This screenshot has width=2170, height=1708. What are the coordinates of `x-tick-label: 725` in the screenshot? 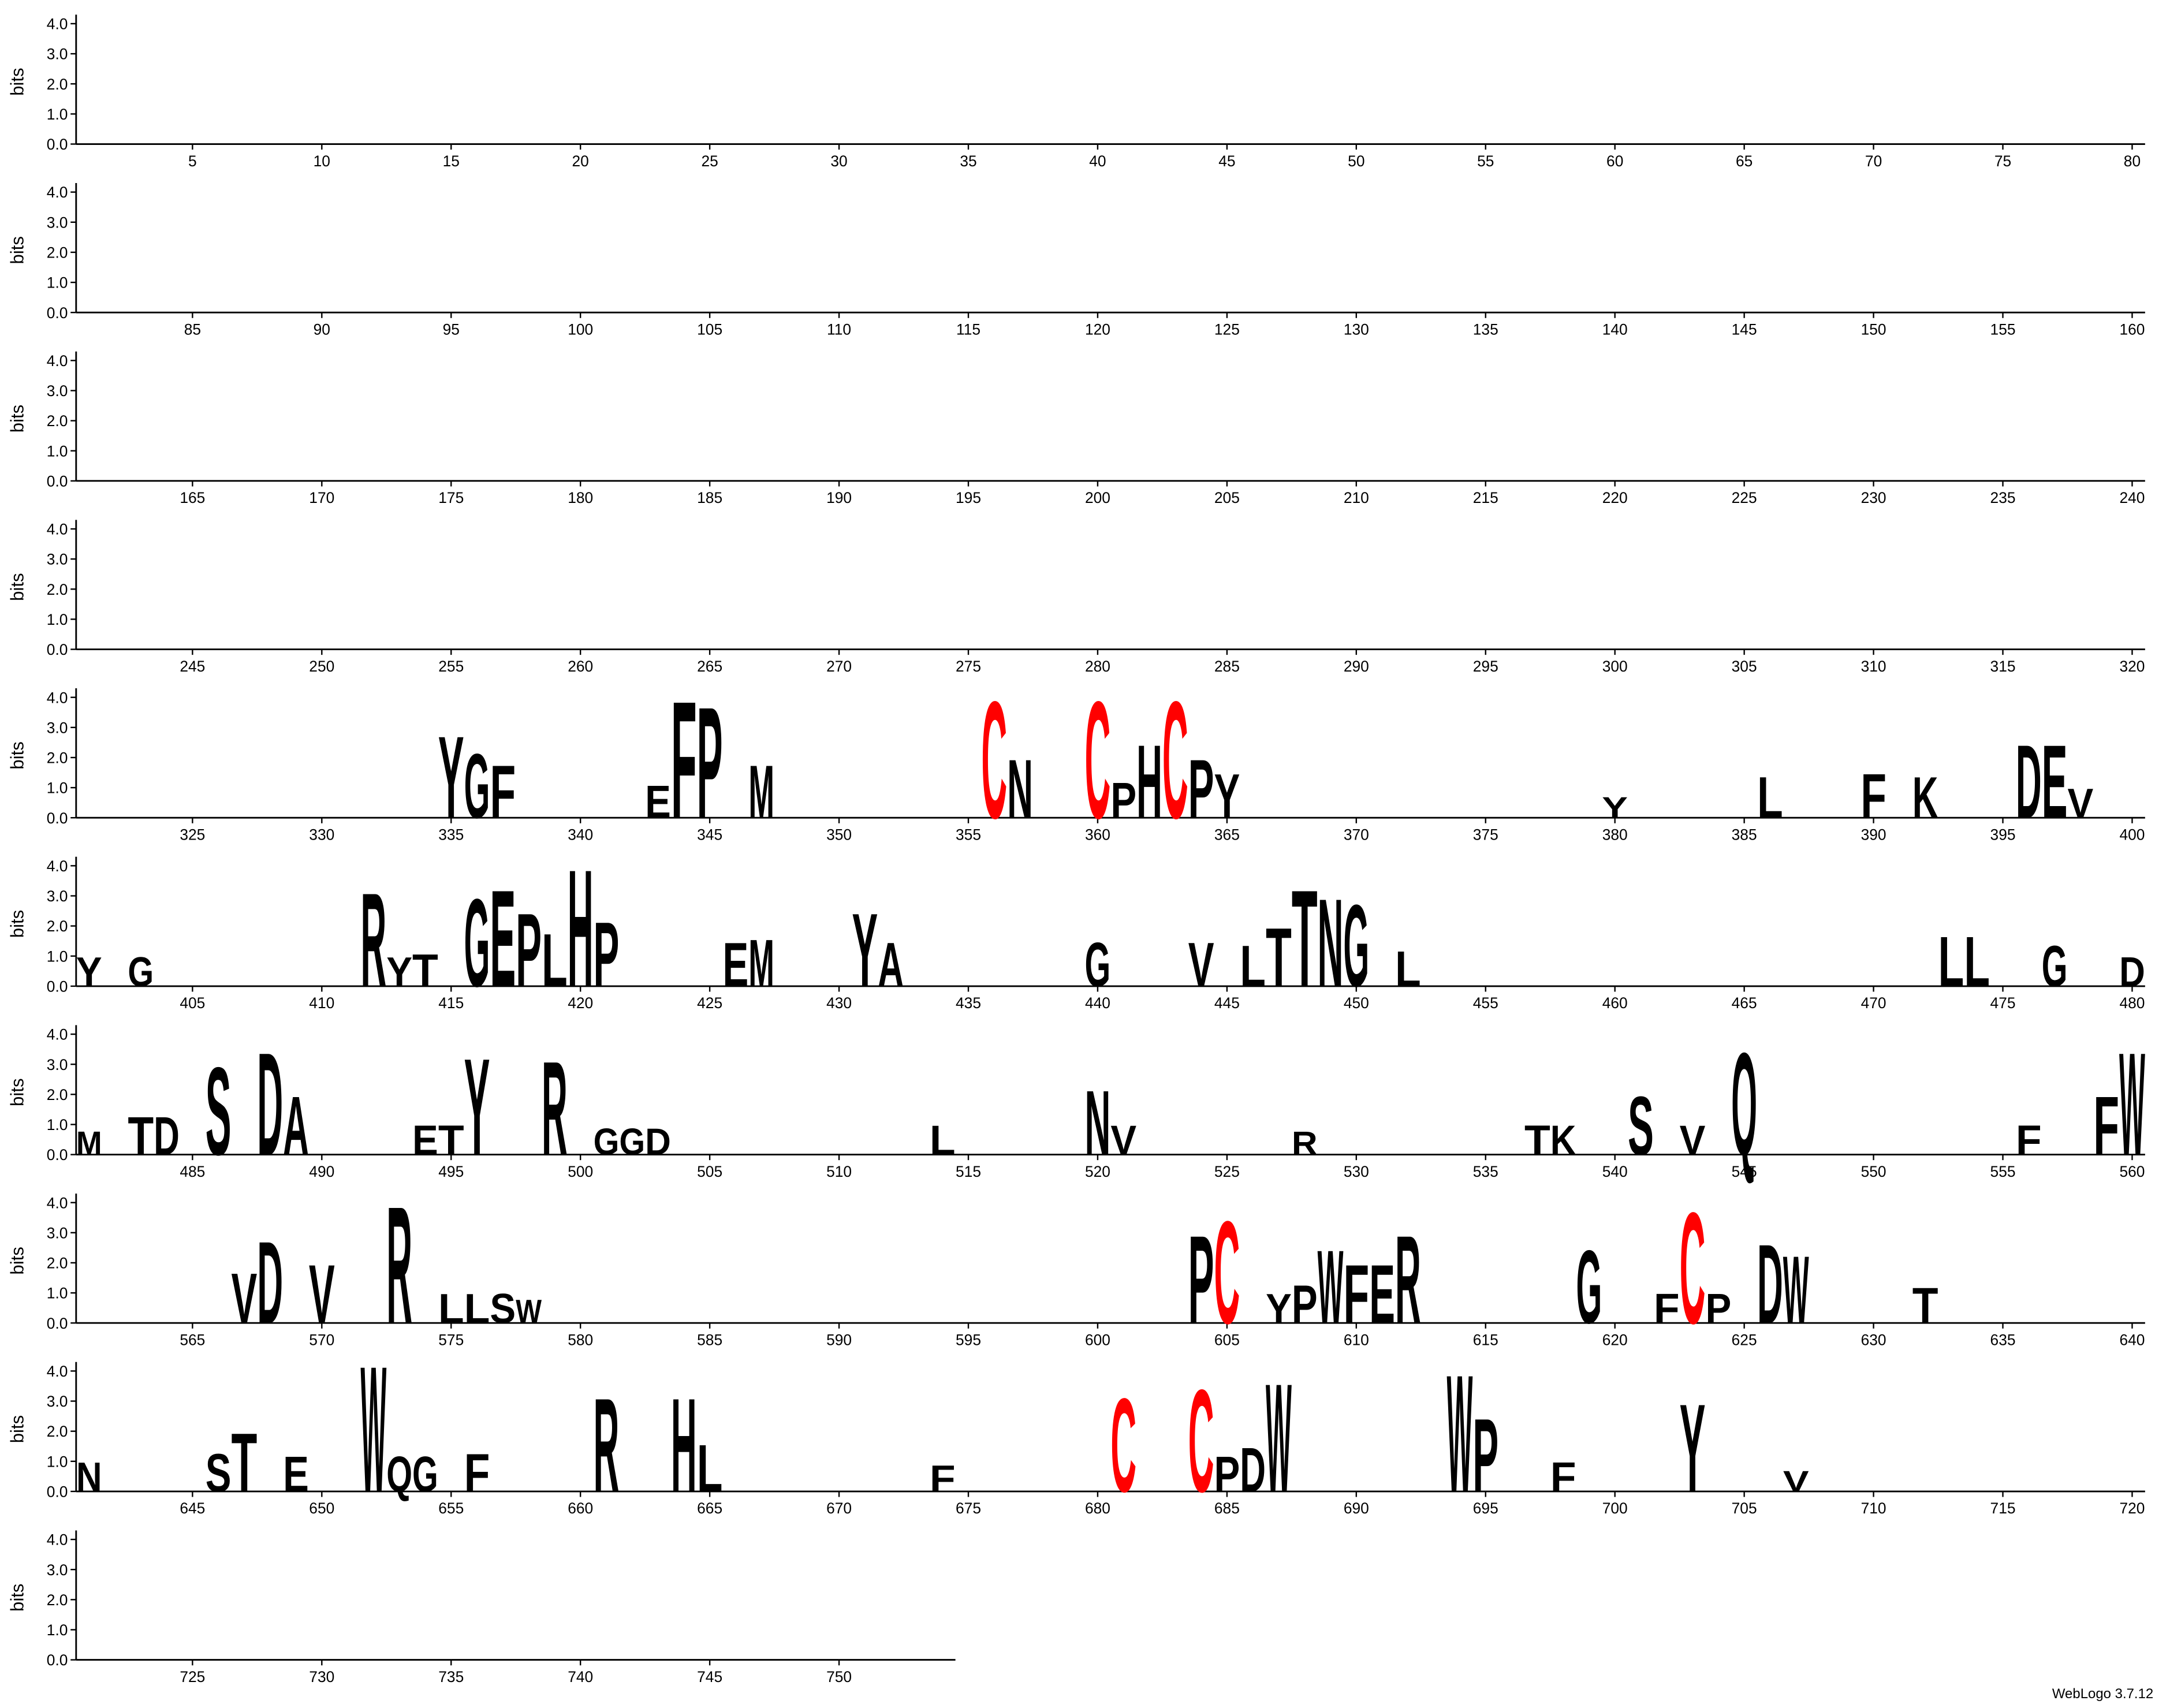 It's located at (193, 1676).